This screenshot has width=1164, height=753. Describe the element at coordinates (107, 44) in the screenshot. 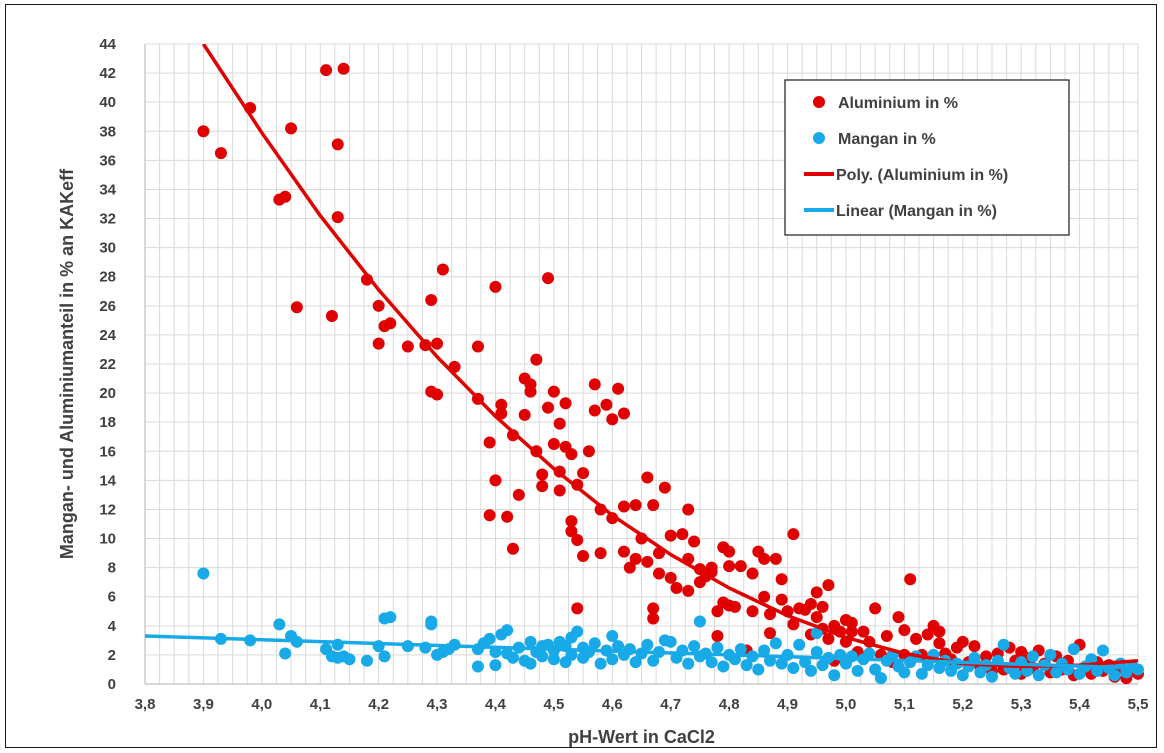

I see `y-tick-label: 44` at that location.